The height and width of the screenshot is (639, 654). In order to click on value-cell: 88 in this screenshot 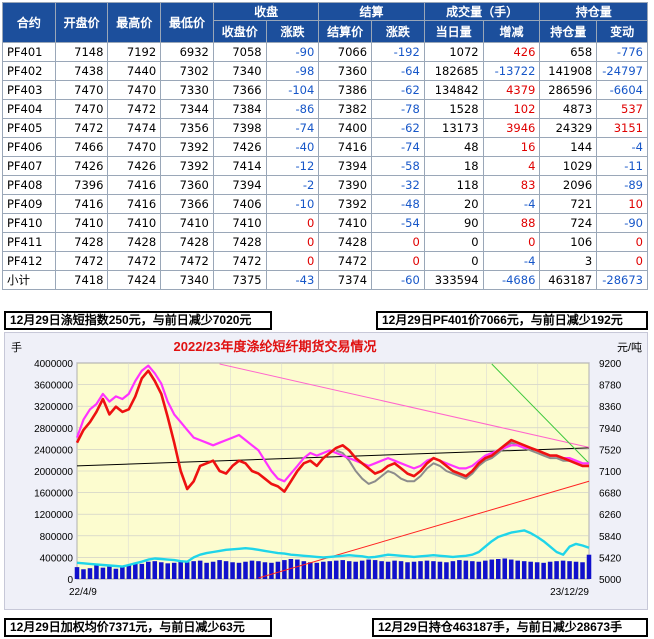, I will do `click(511, 223)`.